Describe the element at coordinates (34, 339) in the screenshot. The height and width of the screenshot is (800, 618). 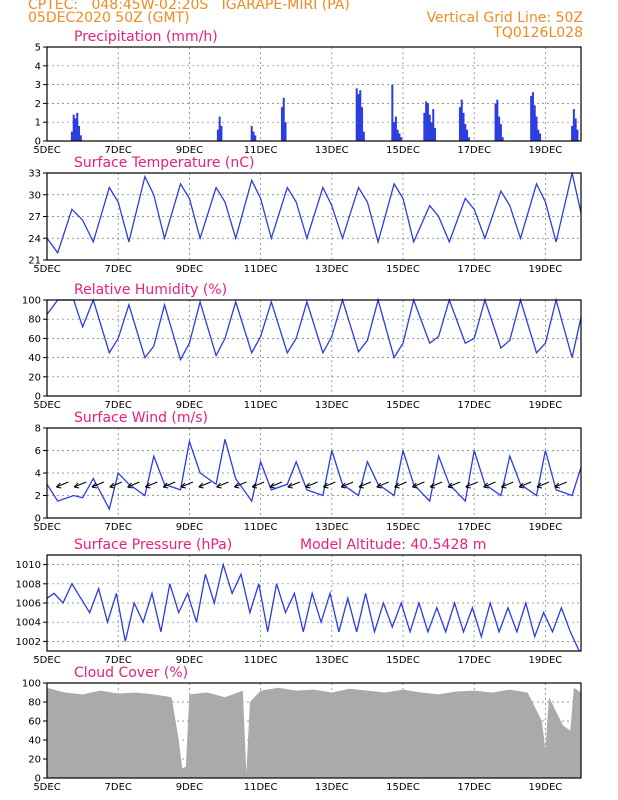
I see `y-tick-label: 60` at that location.